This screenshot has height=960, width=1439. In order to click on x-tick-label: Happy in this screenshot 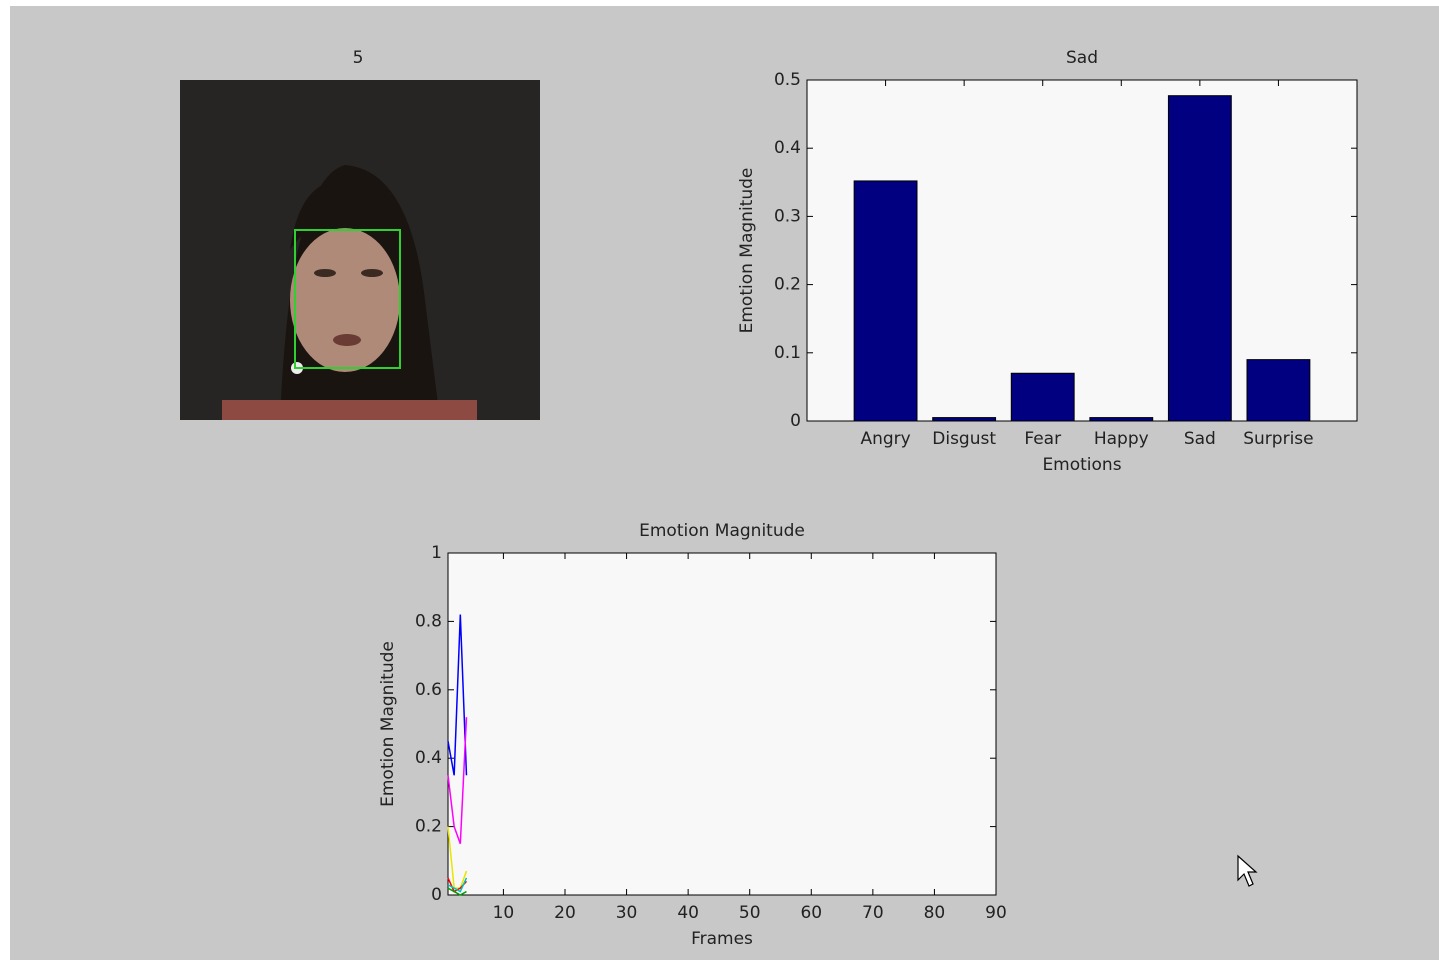, I will do `click(1121, 439)`.